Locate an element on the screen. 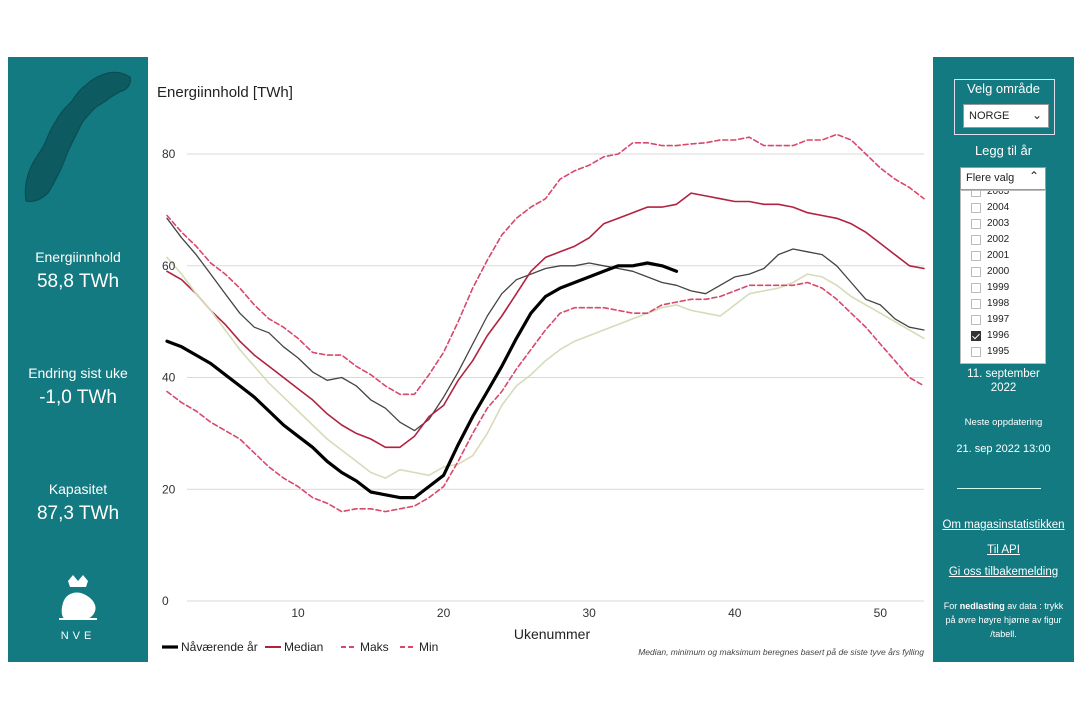  year-option-1997: 1997 is located at coordinates (1003, 320).